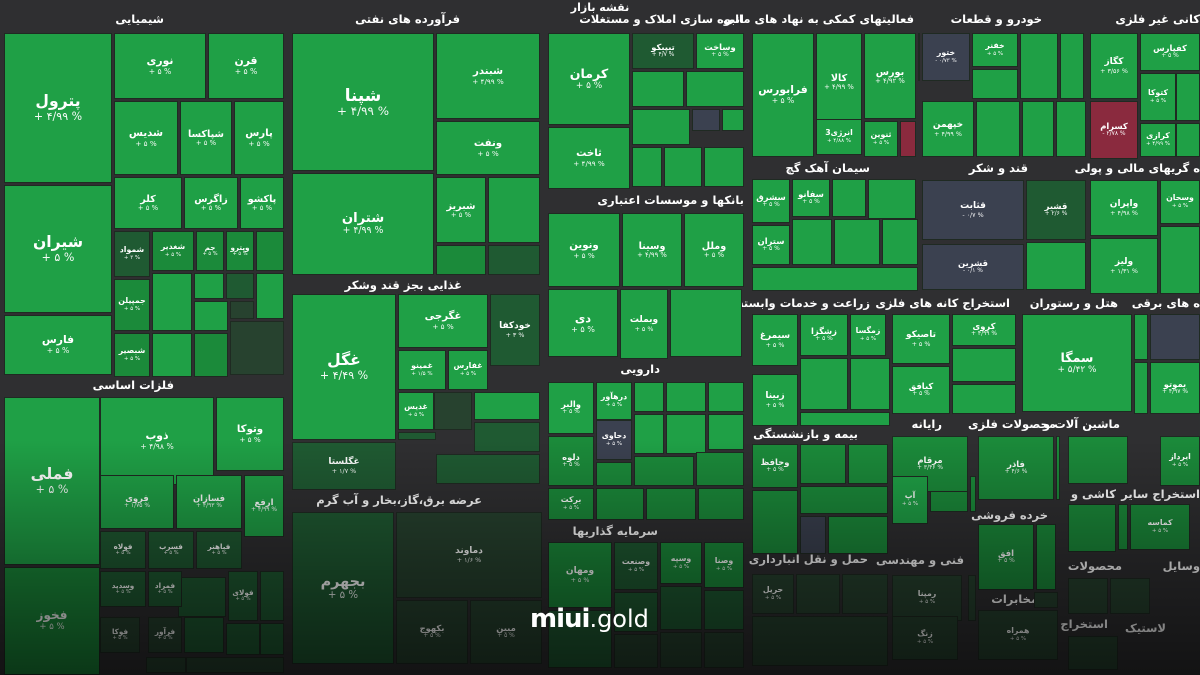 This screenshot has width=1200, height=675. I want to click on treemap-cell-8: پارس + ۵ %, so click(259, 138).